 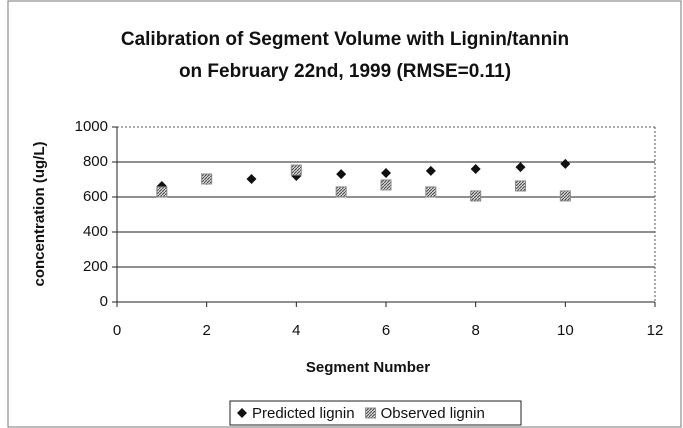 I want to click on x-tick-label: 10, so click(x=565, y=330).